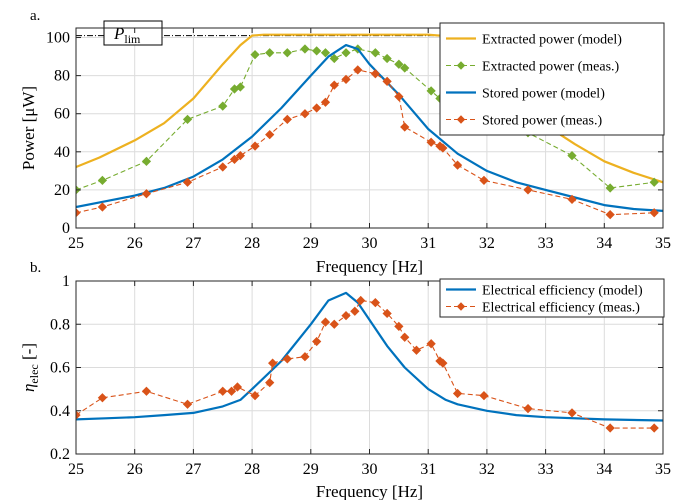 Image resolution: width=688 pixels, height=500 pixels. What do you see at coordinates (370, 243) in the screenshot?
I see `x-tick-label: 30` at bounding box center [370, 243].